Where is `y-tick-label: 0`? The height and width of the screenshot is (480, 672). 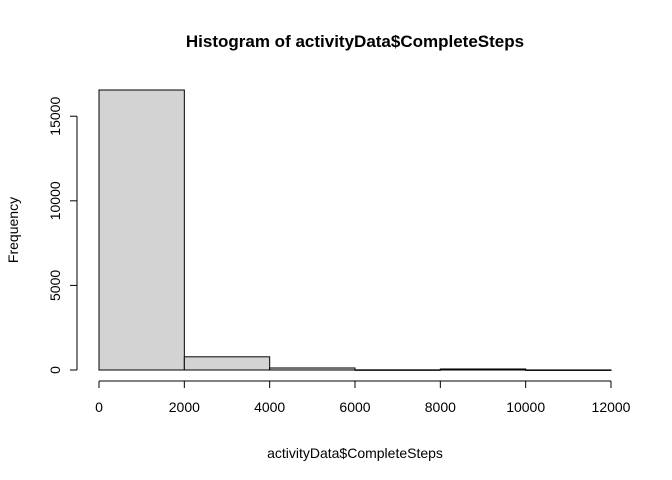 y-tick-label: 0 is located at coordinates (55, 370).